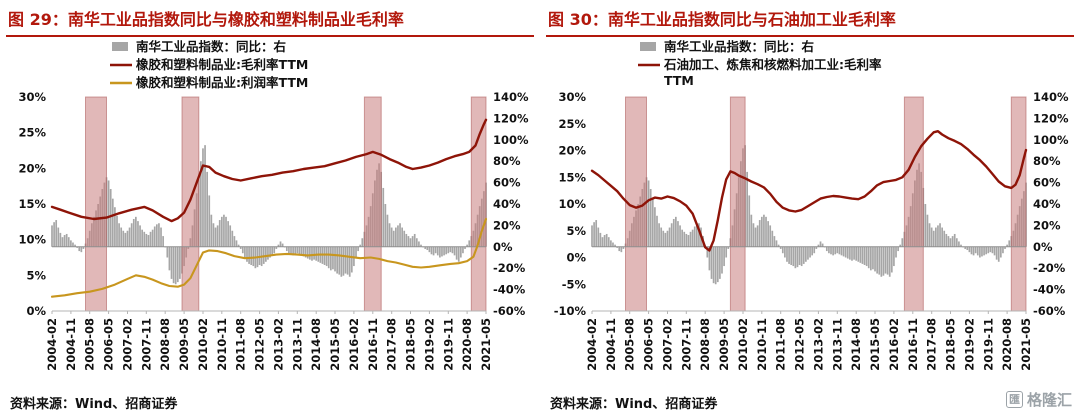 The width and height of the screenshot is (1080, 414). I want to click on gelonghui-logo-text: 格隆汇, so click(1049, 400).